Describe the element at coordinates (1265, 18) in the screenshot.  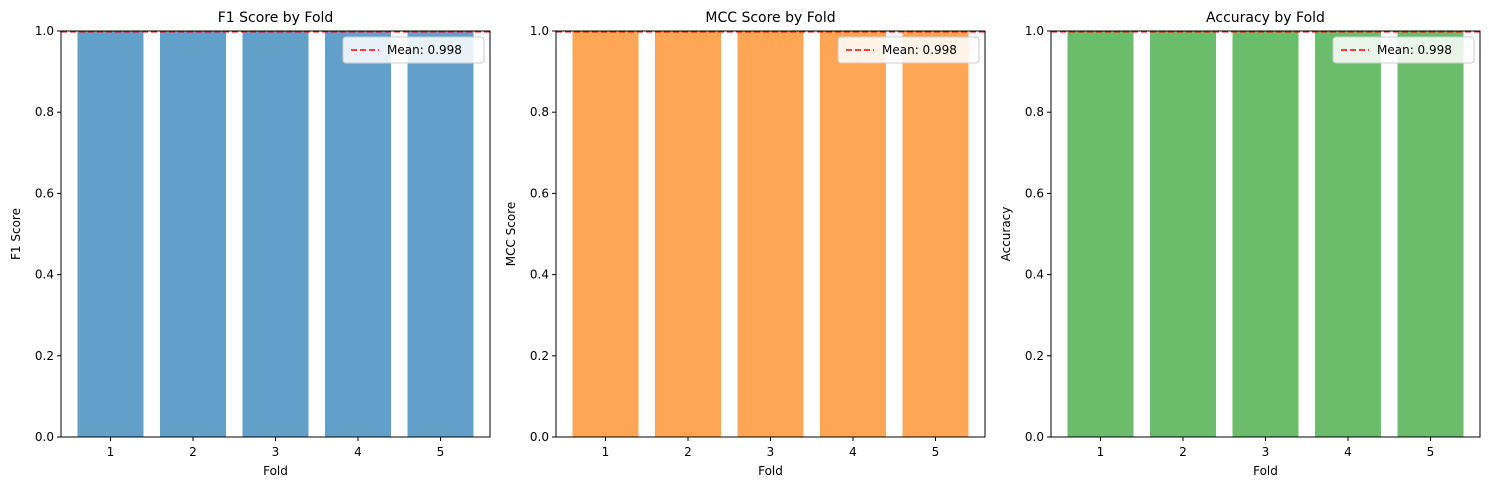
I see `chart-title: Accuracy by Fold` at that location.